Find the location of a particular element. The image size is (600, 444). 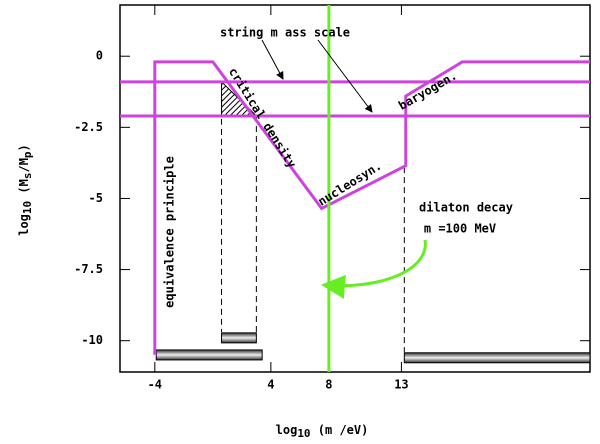

x-axis-label-part: log is located at coordinates (287, 430).